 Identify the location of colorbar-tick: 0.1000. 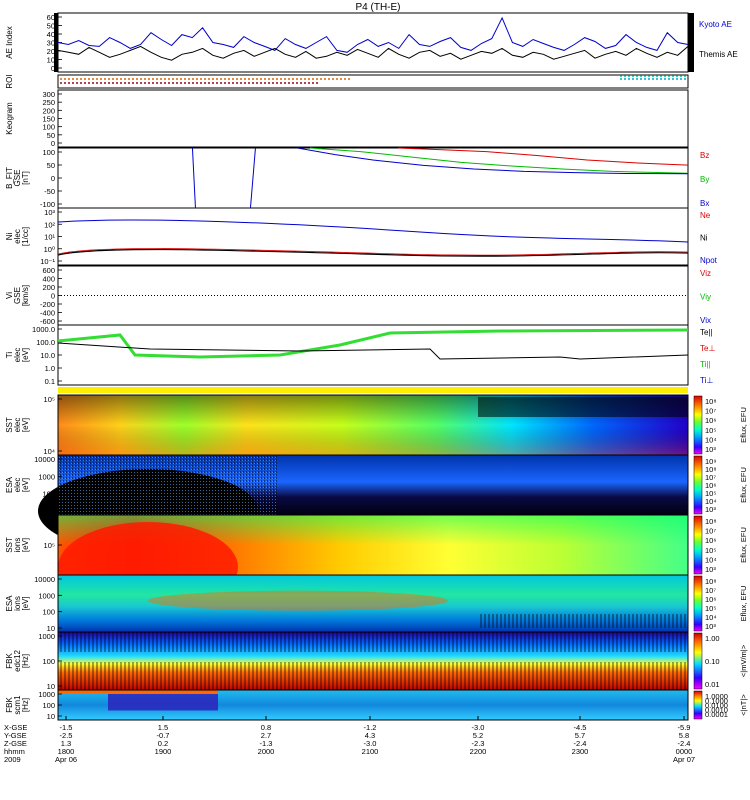
(716, 701).